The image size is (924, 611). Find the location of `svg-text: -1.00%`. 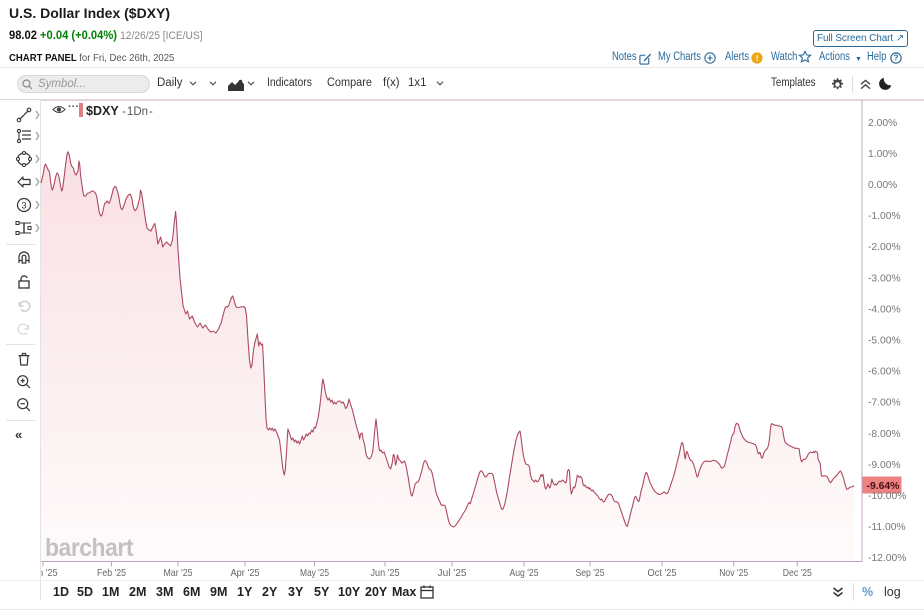

svg-text: -1.00% is located at coordinates (884, 216).